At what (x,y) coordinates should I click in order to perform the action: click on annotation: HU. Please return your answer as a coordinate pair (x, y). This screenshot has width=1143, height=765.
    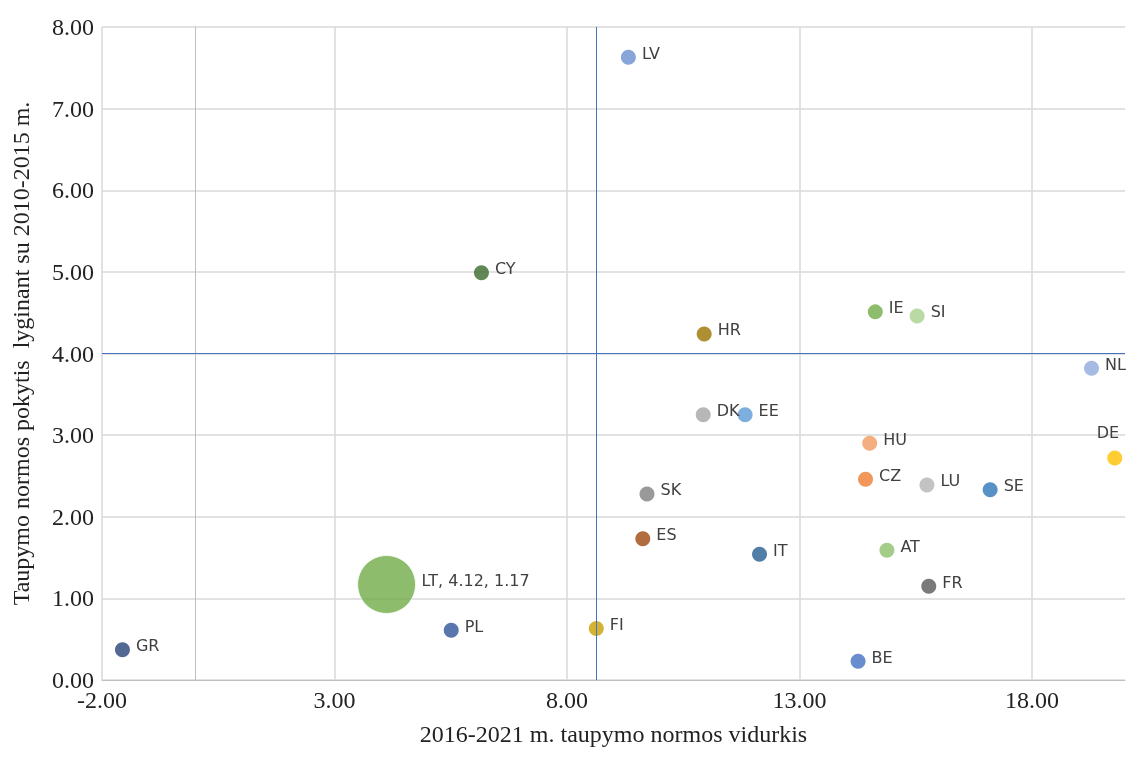
    Looking at the image, I should click on (895, 439).